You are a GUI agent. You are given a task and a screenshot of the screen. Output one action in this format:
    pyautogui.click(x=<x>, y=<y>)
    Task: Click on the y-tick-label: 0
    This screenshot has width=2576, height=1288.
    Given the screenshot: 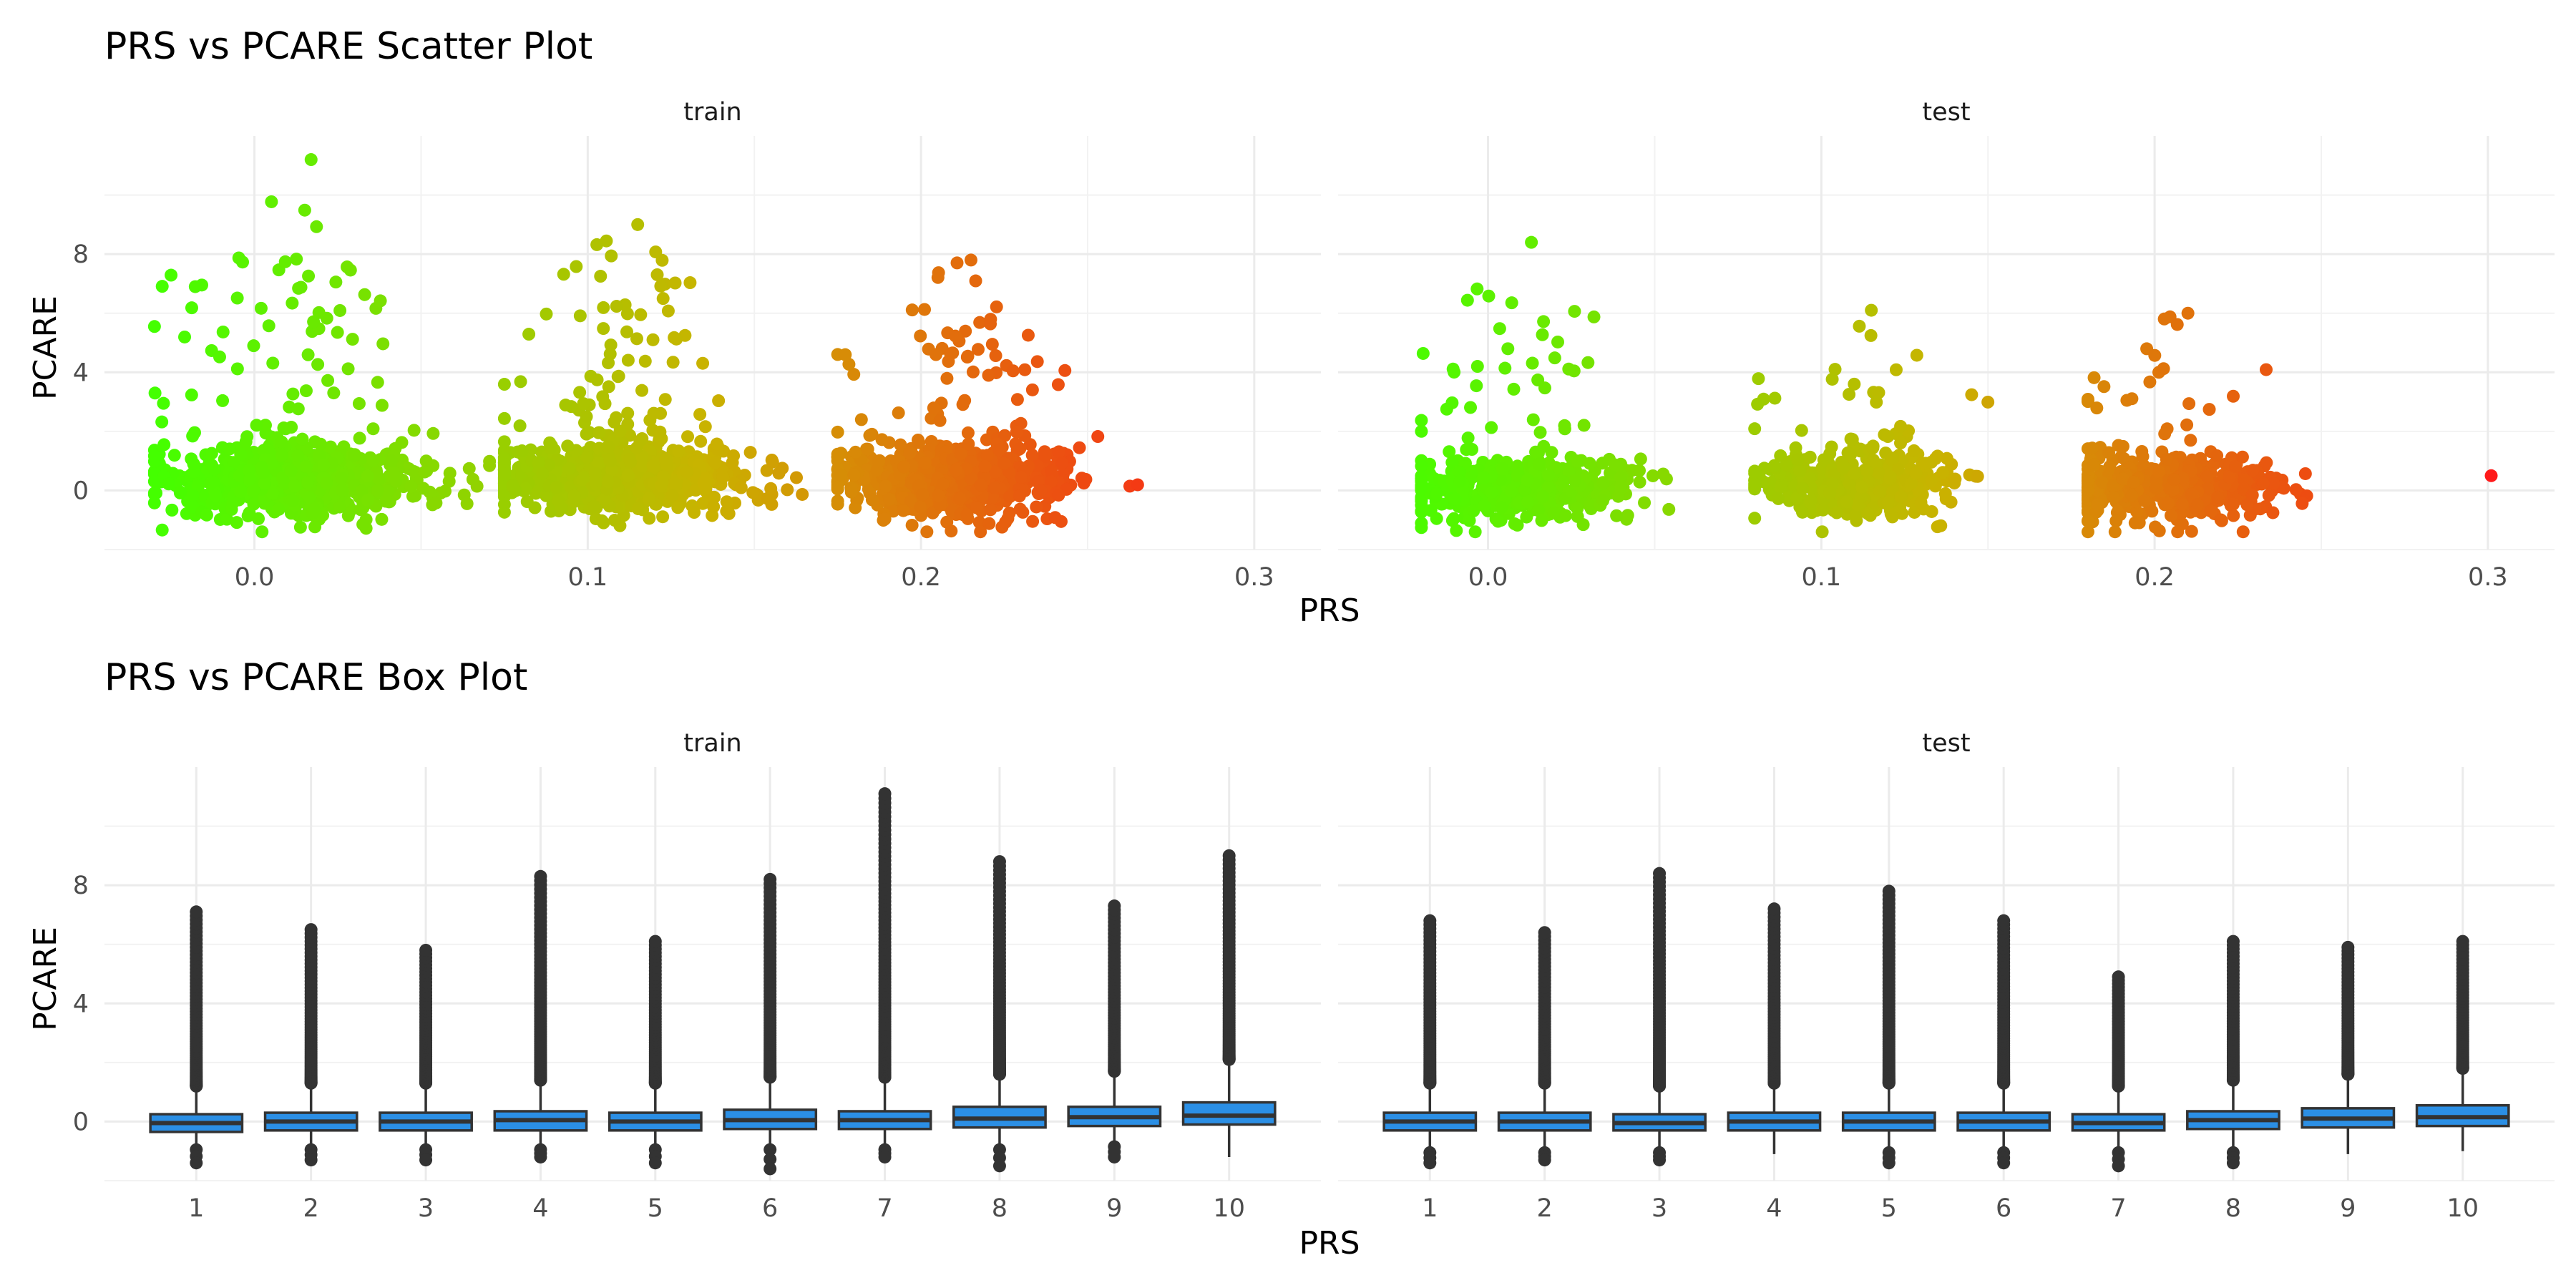 What is the action you would take?
    pyautogui.click(x=81, y=1122)
    